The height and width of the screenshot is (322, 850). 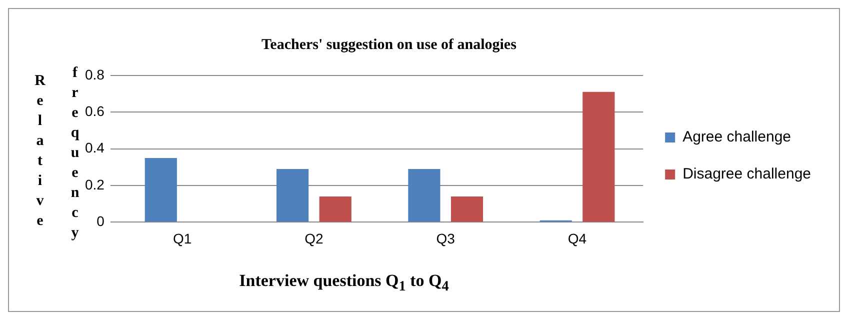 I want to click on y-tick-label: 0.2, so click(x=94, y=184).